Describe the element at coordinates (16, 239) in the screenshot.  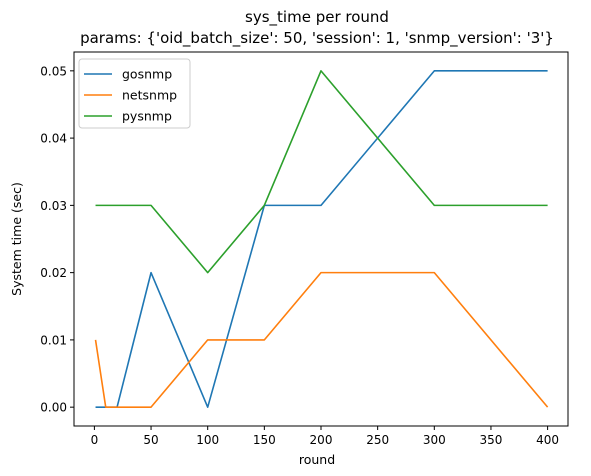
I see `y-axis-label: System time (sec)` at that location.